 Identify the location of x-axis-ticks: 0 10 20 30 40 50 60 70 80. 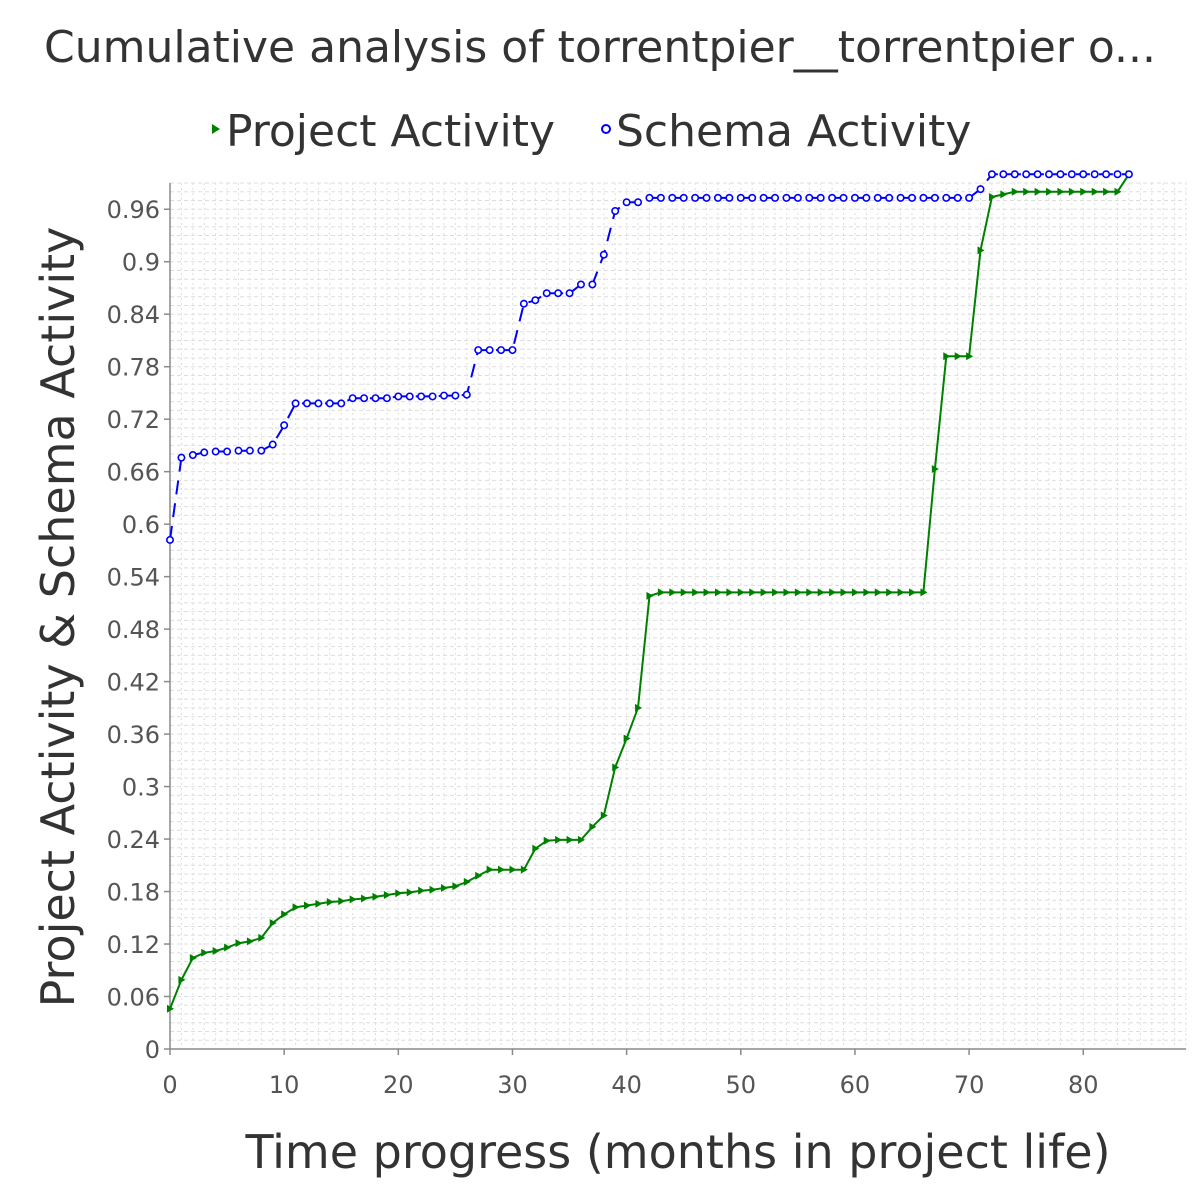
(630, 1074).